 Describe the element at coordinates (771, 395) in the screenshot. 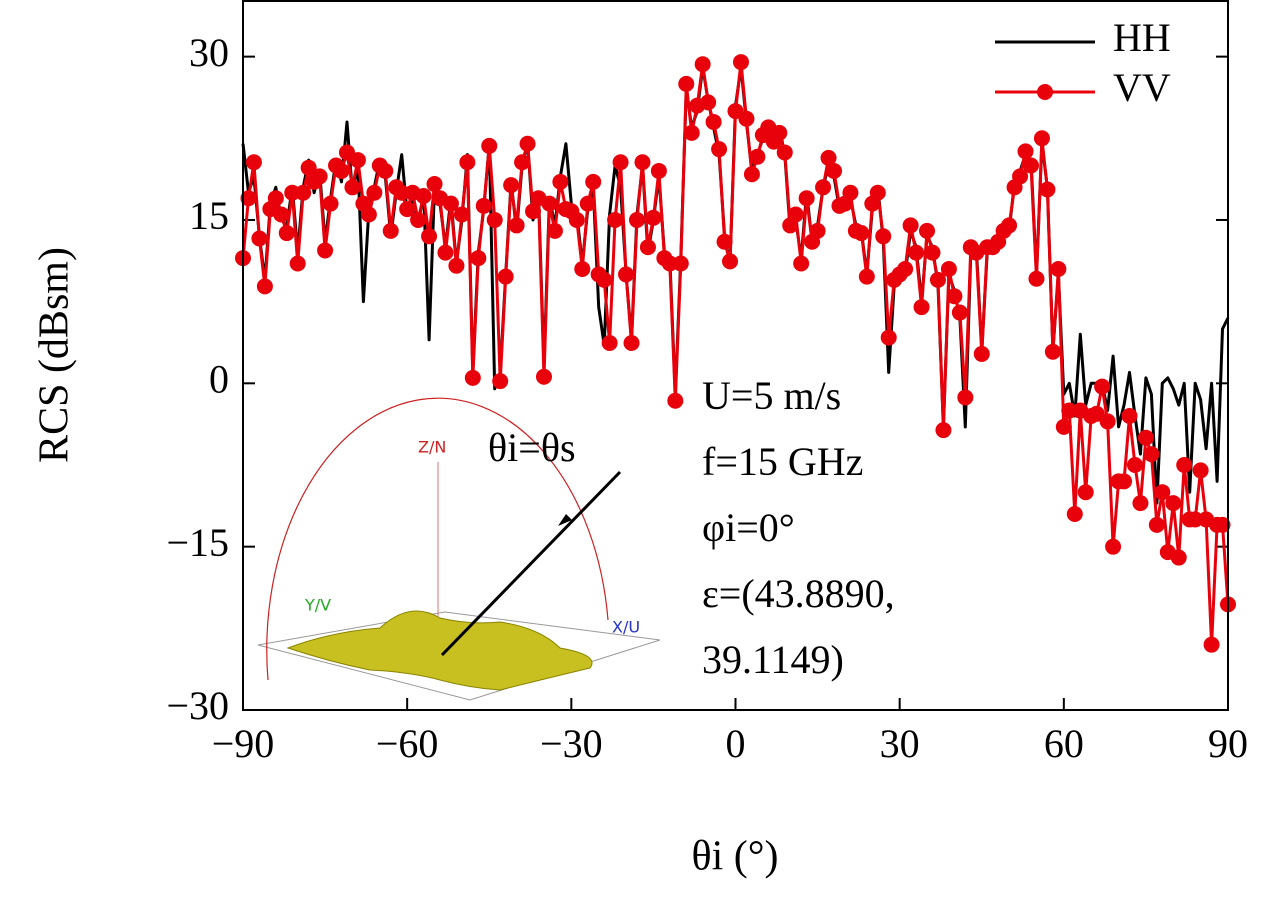

I see `annotation: U=5 m/s` at that location.